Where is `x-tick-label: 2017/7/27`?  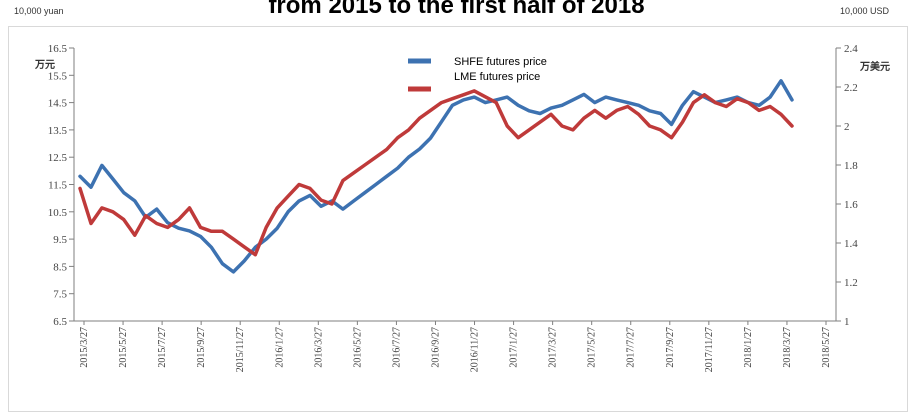 x-tick-label: 2017/7/27 is located at coordinates (631, 347).